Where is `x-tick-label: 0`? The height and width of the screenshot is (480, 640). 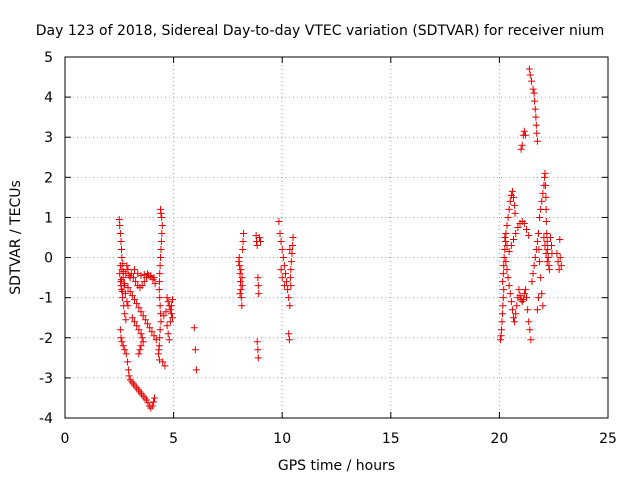 x-tick-label: 0 is located at coordinates (65, 439).